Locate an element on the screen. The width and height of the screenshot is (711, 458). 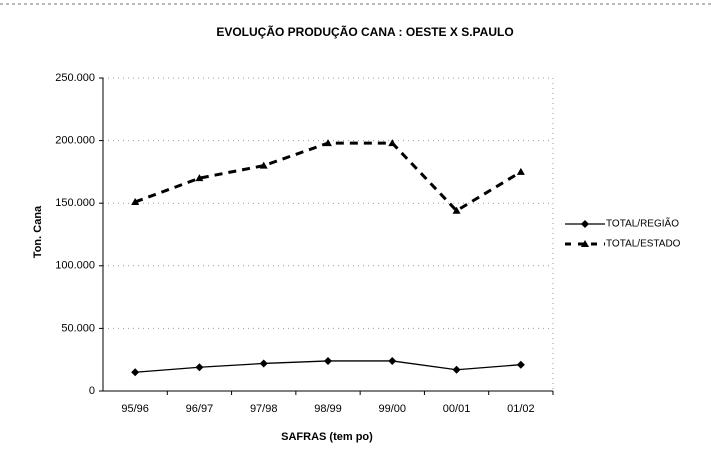
x-axis-label: SAFRAS (tem po) is located at coordinates (327, 437).